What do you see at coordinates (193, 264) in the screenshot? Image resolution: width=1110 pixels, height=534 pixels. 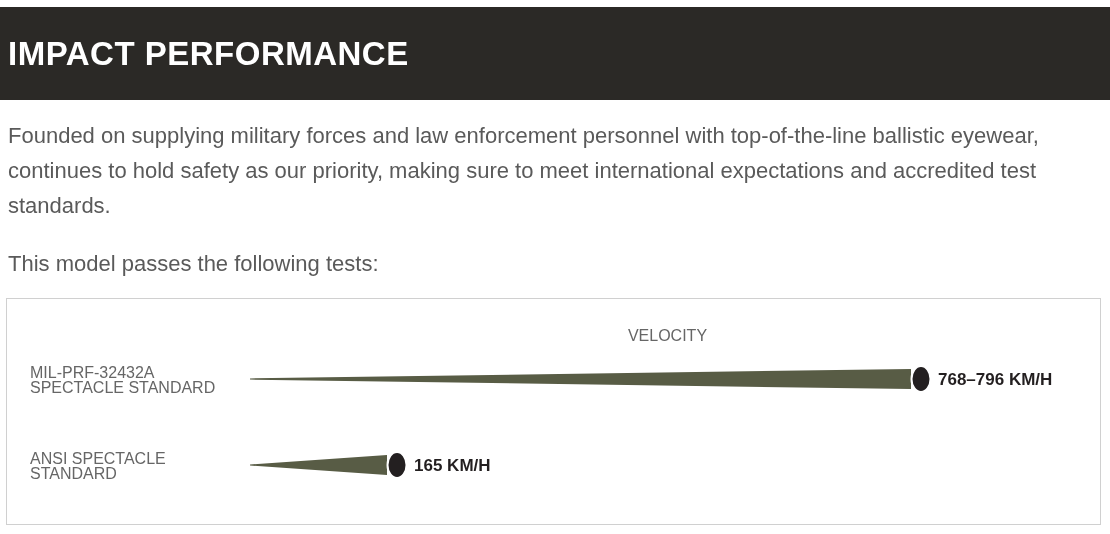 I see `text: This model passes the following tests:` at bounding box center [193, 264].